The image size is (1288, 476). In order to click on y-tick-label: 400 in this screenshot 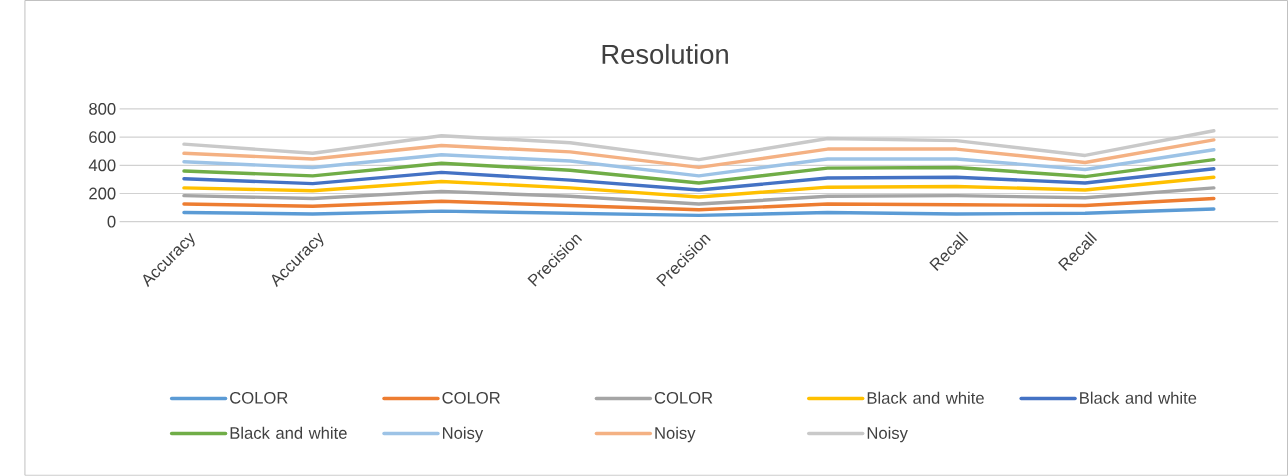, I will do `click(102, 165)`.